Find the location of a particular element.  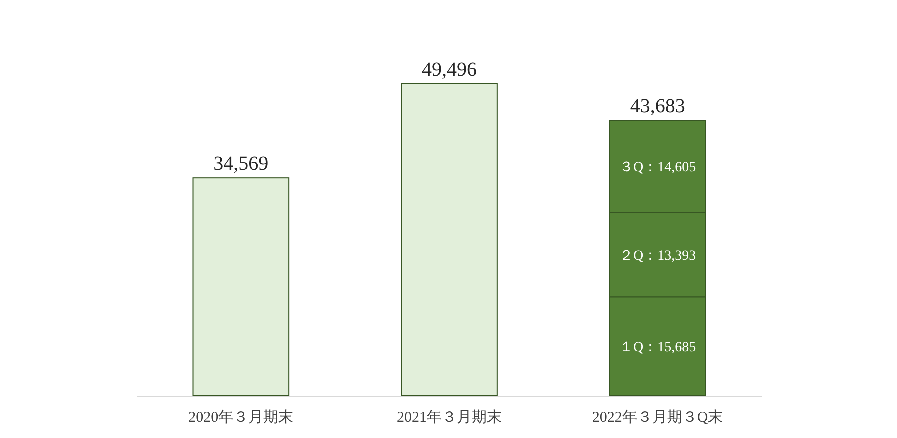

data-label: １Q：15,685 is located at coordinates (658, 348).